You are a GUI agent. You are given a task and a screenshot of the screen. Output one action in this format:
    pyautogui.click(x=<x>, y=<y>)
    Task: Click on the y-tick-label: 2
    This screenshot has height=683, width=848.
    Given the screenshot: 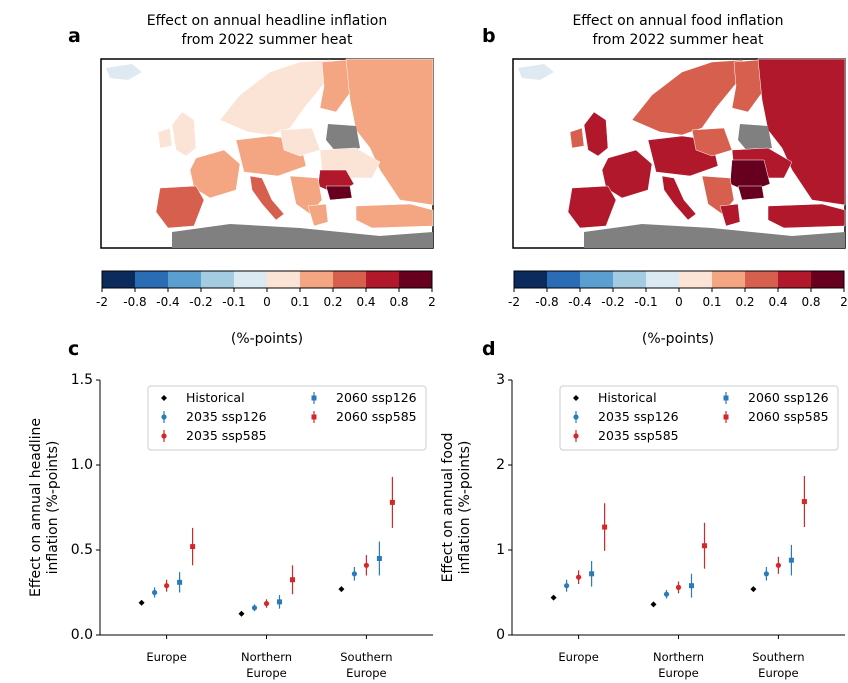 What is the action you would take?
    pyautogui.click(x=500, y=465)
    